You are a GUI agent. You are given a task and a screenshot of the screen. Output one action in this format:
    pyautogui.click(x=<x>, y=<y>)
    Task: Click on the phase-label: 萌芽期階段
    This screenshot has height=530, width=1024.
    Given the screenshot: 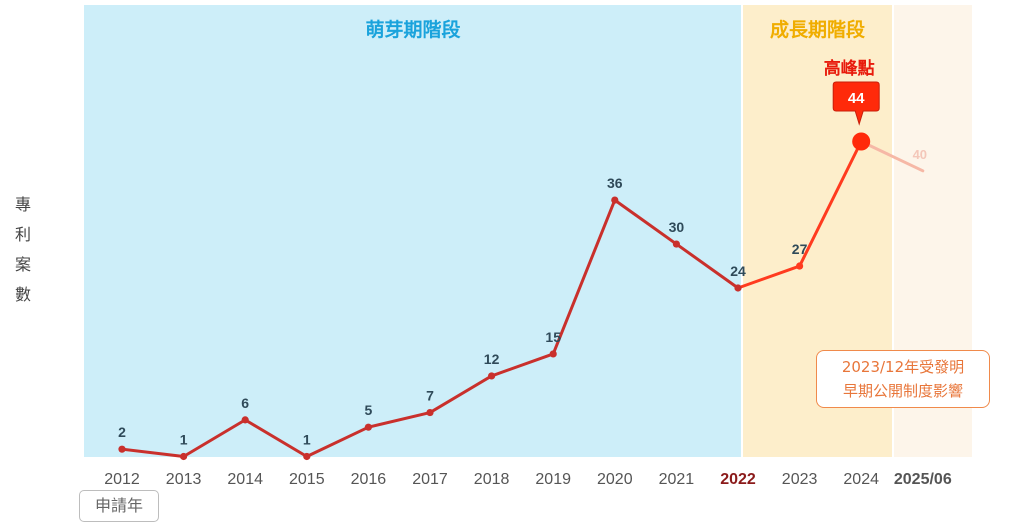 What is the action you would take?
    pyautogui.click(x=413, y=29)
    